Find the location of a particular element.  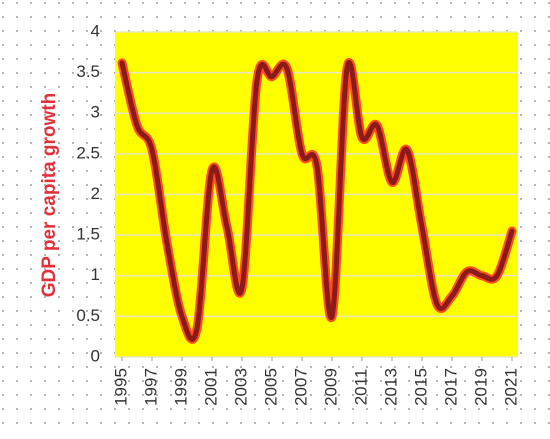

y-tick-label: 3 is located at coordinates (95, 112).